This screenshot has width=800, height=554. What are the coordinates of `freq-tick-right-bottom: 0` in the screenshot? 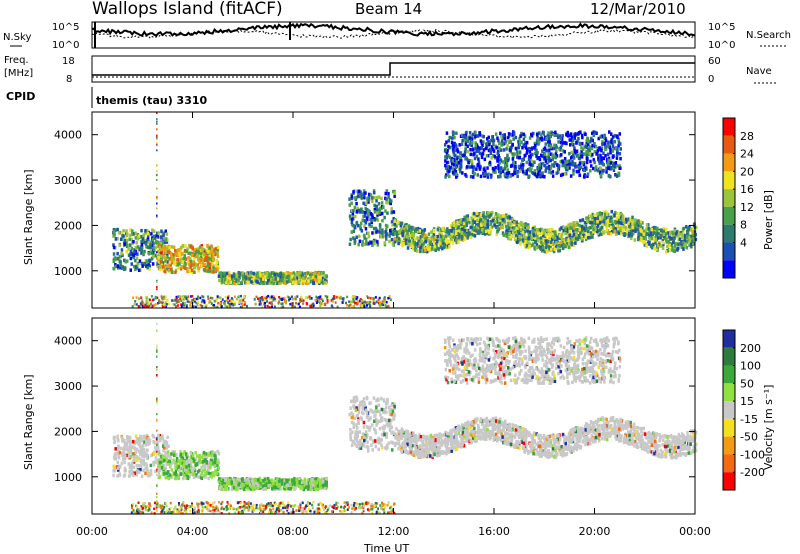 It's located at (711, 79).